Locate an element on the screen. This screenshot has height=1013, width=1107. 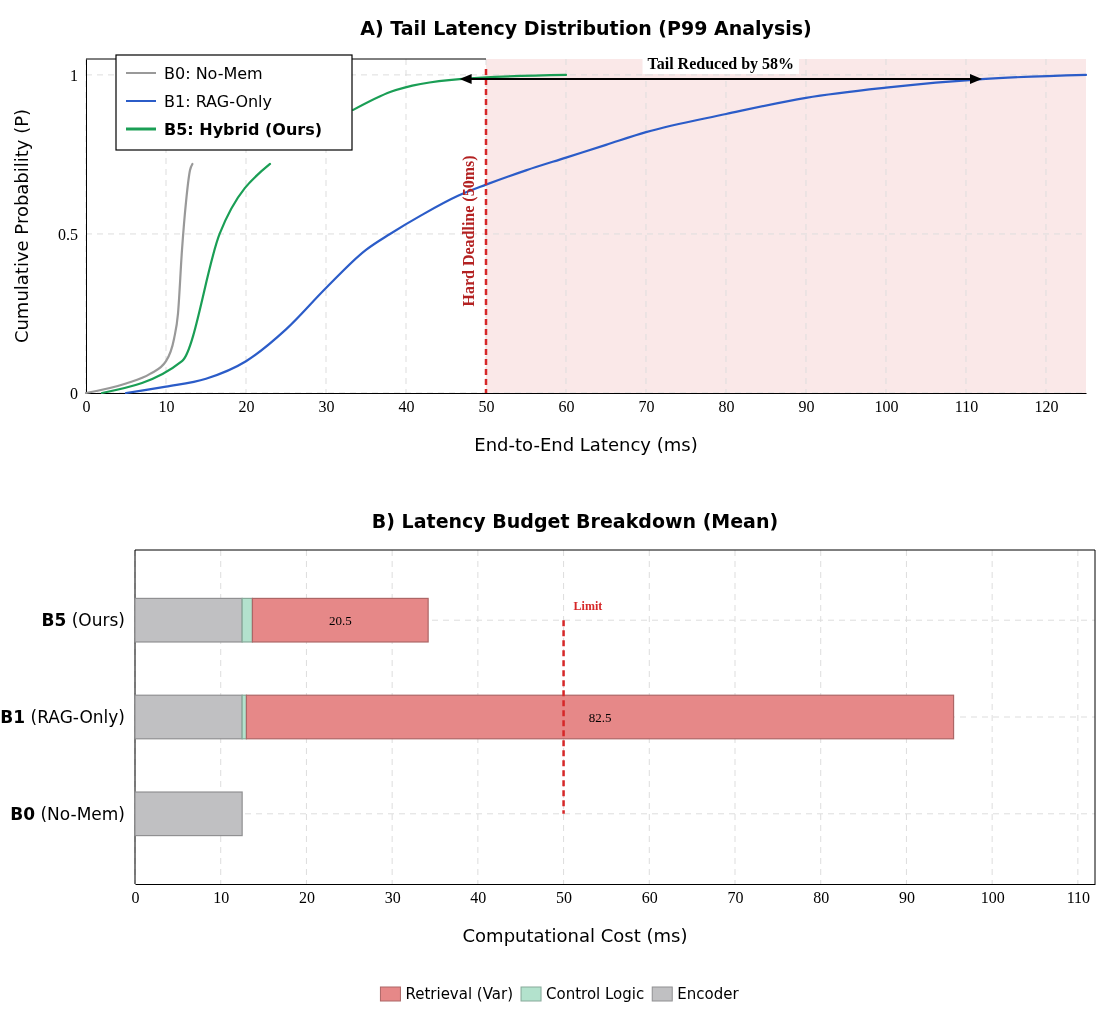
legend-label: B1: RAG-Only is located at coordinates (218, 101).